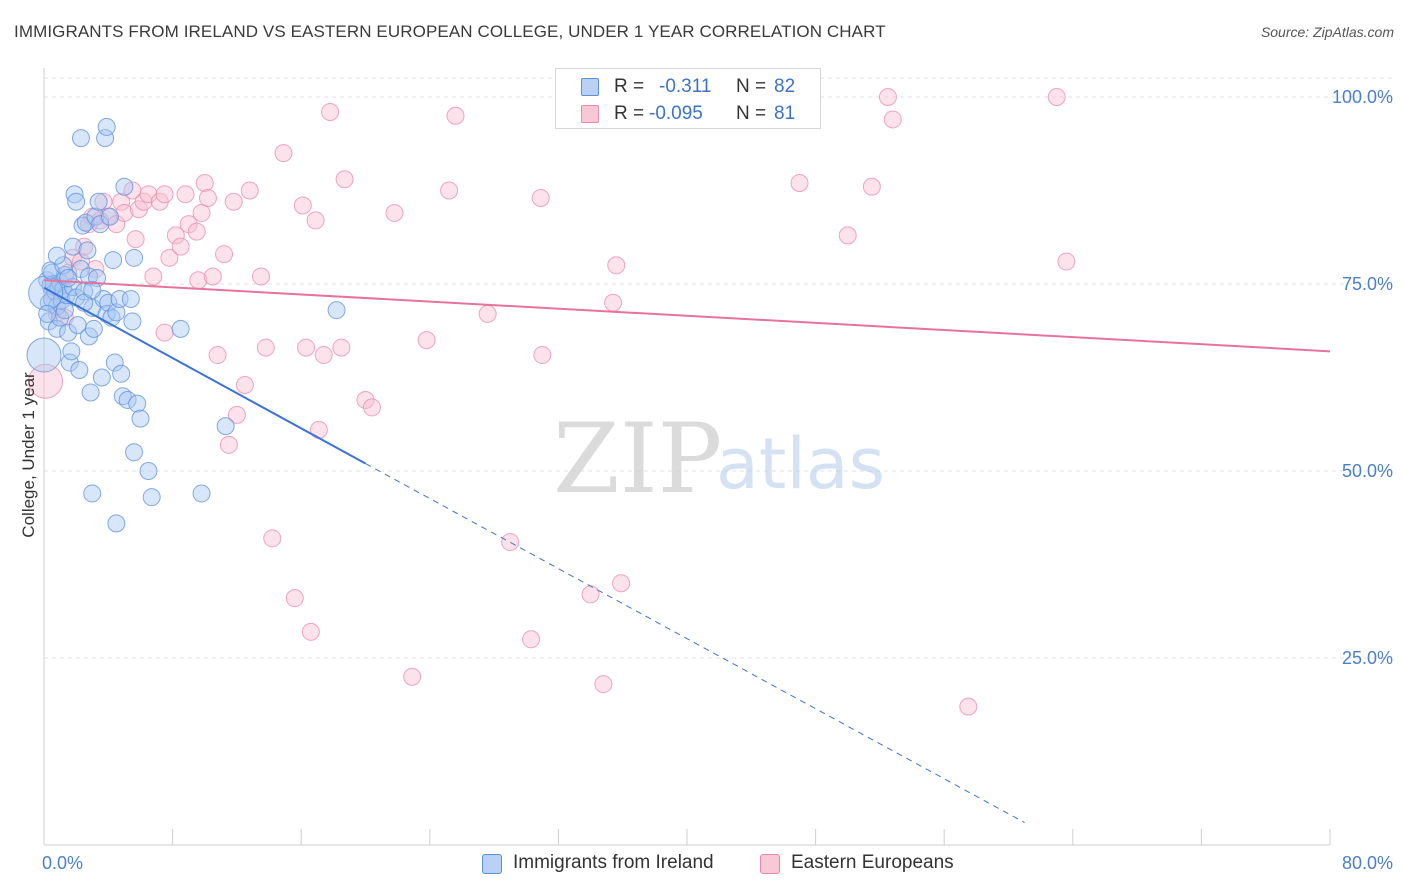 The image size is (1406, 892). I want to click on stat-swatch-eastern, so click(590, 114).